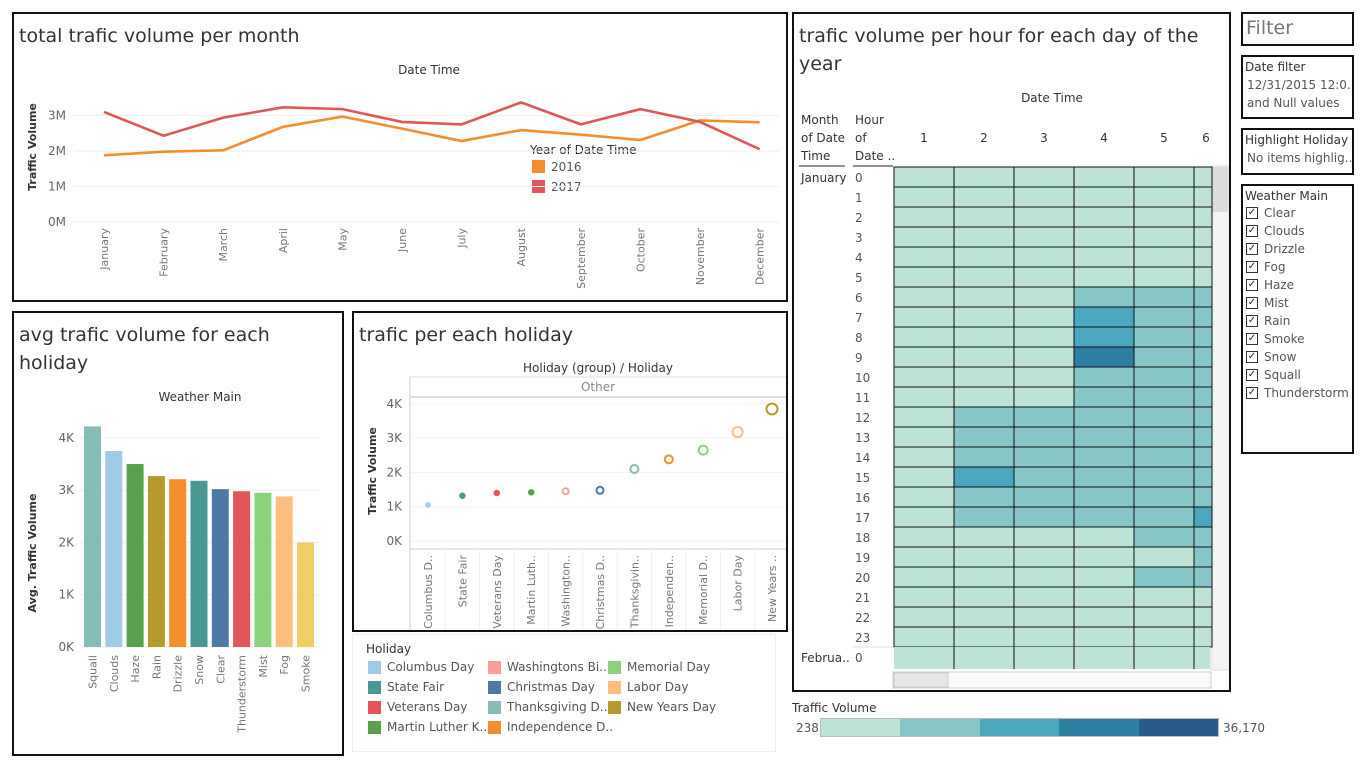 The width and height of the screenshot is (1365, 767). What do you see at coordinates (1297, 321) in the screenshot?
I see `weather-filter-item-rain: ✓ Rain` at bounding box center [1297, 321].